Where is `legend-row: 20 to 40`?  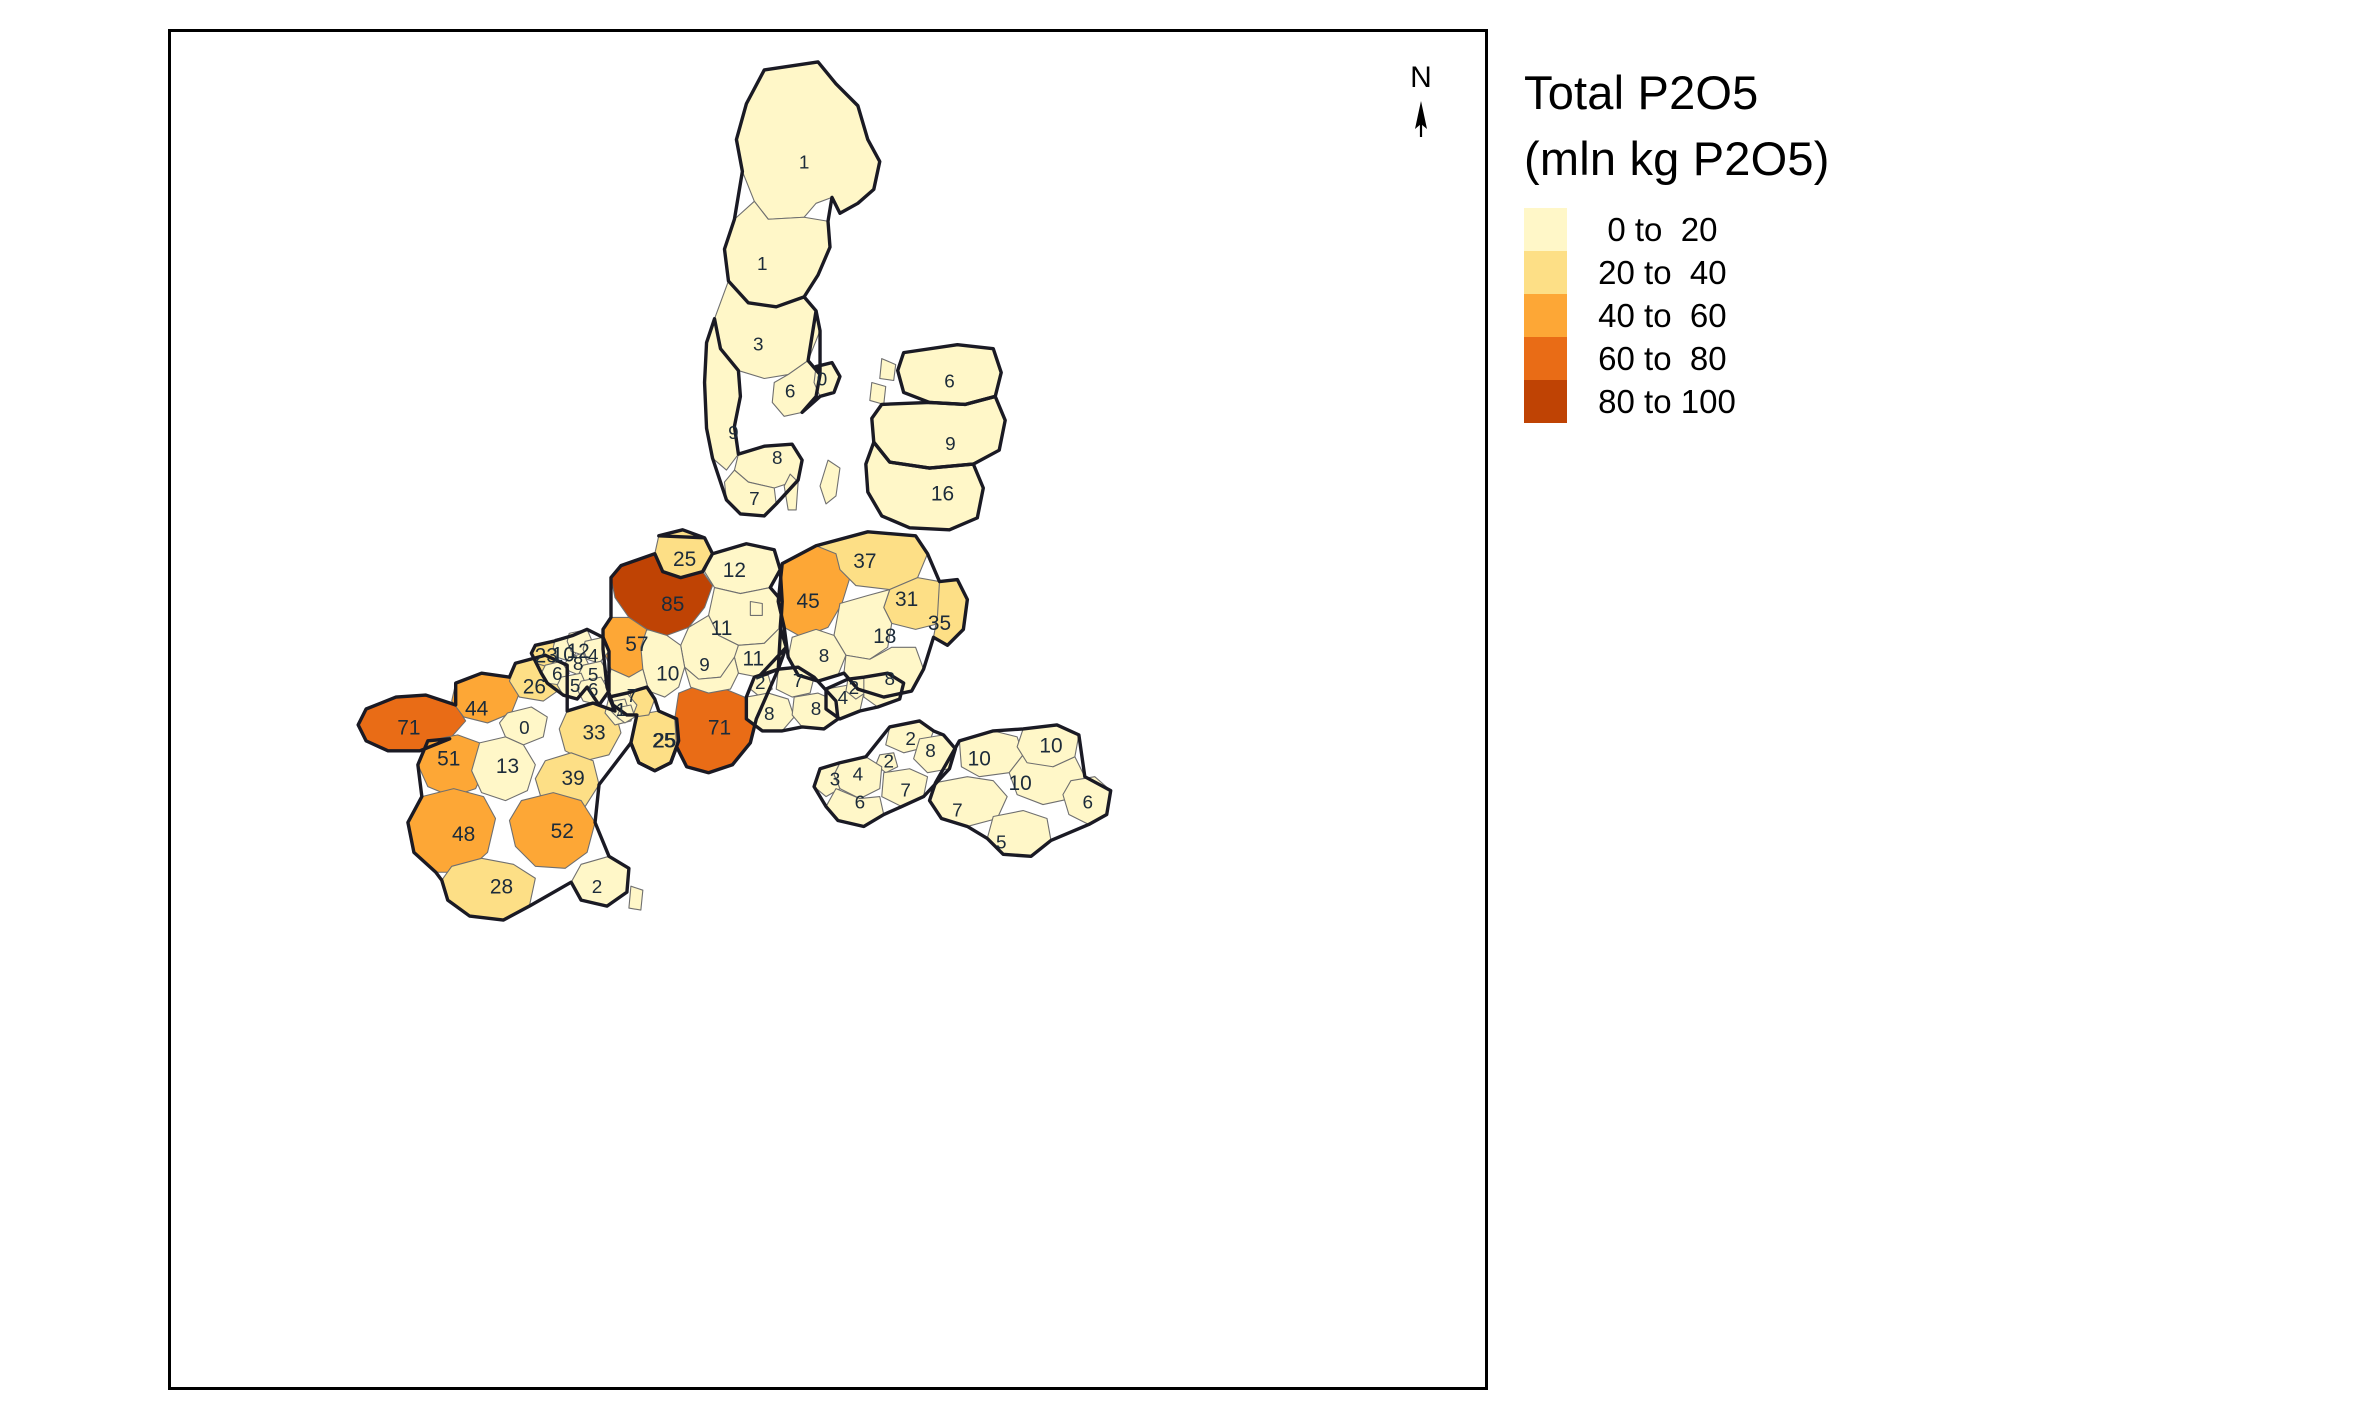
legend-row: 20 to 40 is located at coordinates (1784, 272).